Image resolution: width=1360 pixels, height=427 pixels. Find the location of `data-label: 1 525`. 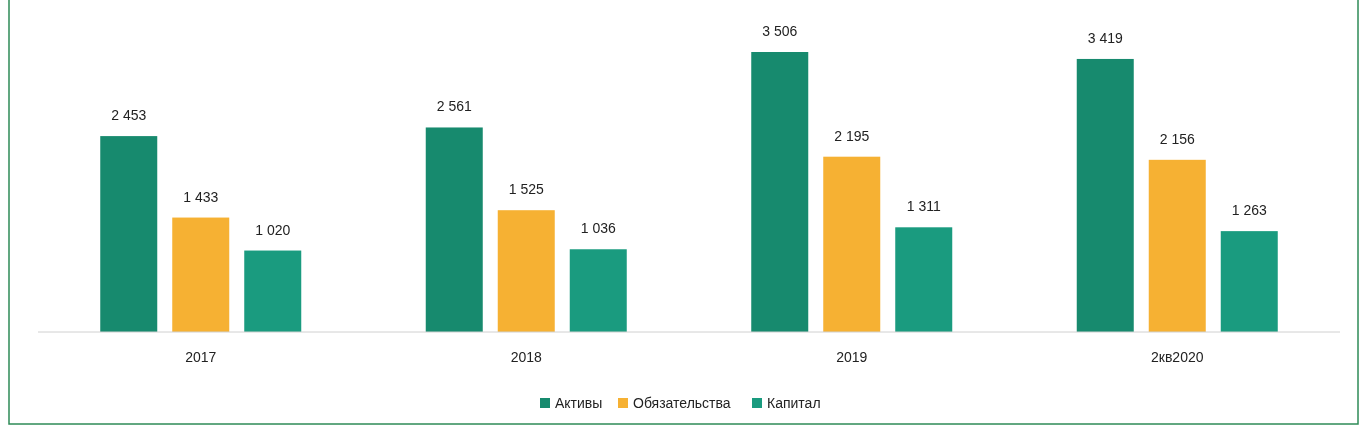

data-label: 1 525 is located at coordinates (526, 189).